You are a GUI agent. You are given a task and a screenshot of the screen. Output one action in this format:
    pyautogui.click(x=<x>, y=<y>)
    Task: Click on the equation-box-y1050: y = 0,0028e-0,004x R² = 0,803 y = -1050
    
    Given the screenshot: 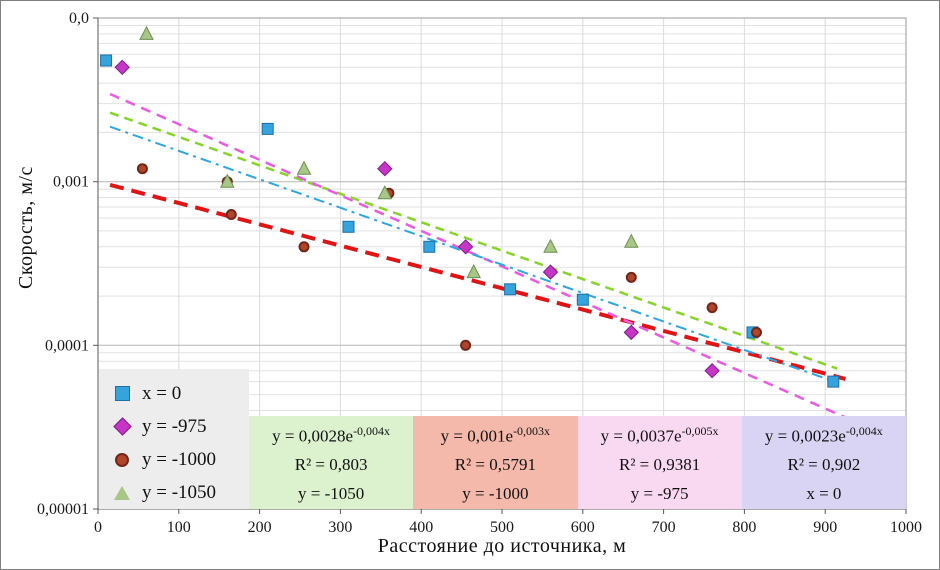 What is the action you would take?
    pyautogui.click(x=331, y=462)
    